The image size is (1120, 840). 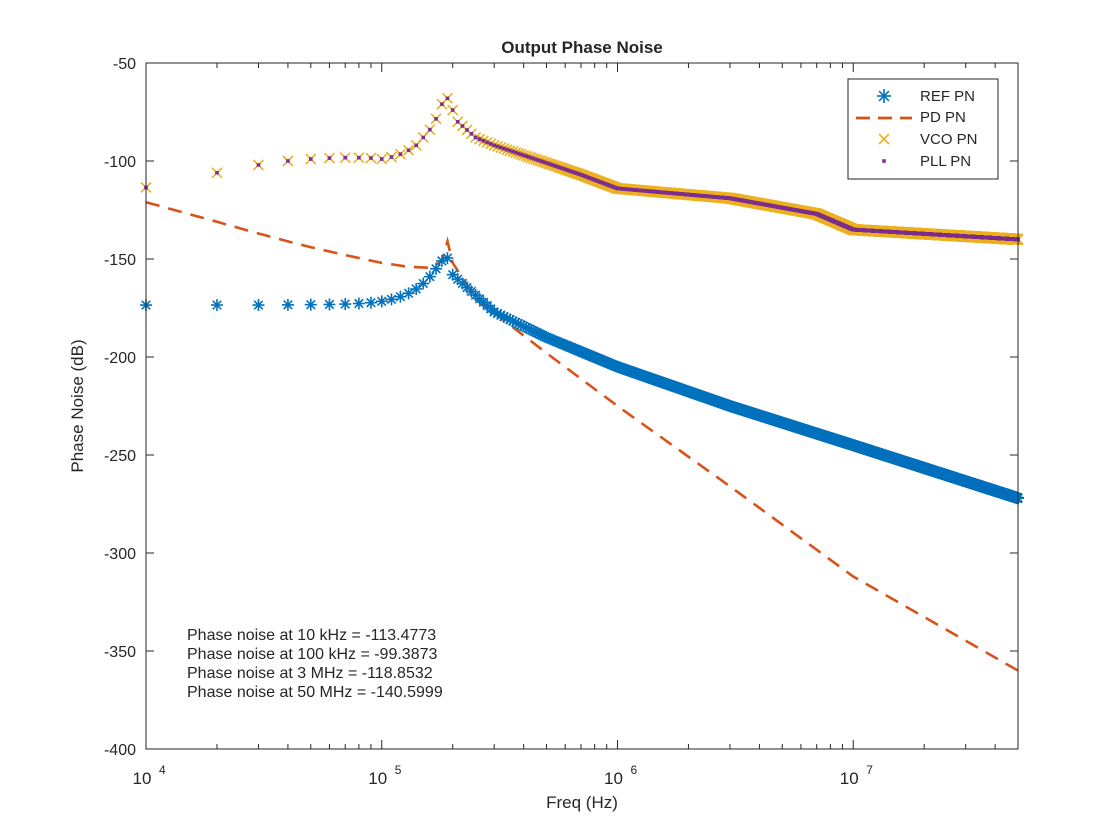 I want to click on chart-title: Output Phase Noise, so click(x=582, y=47).